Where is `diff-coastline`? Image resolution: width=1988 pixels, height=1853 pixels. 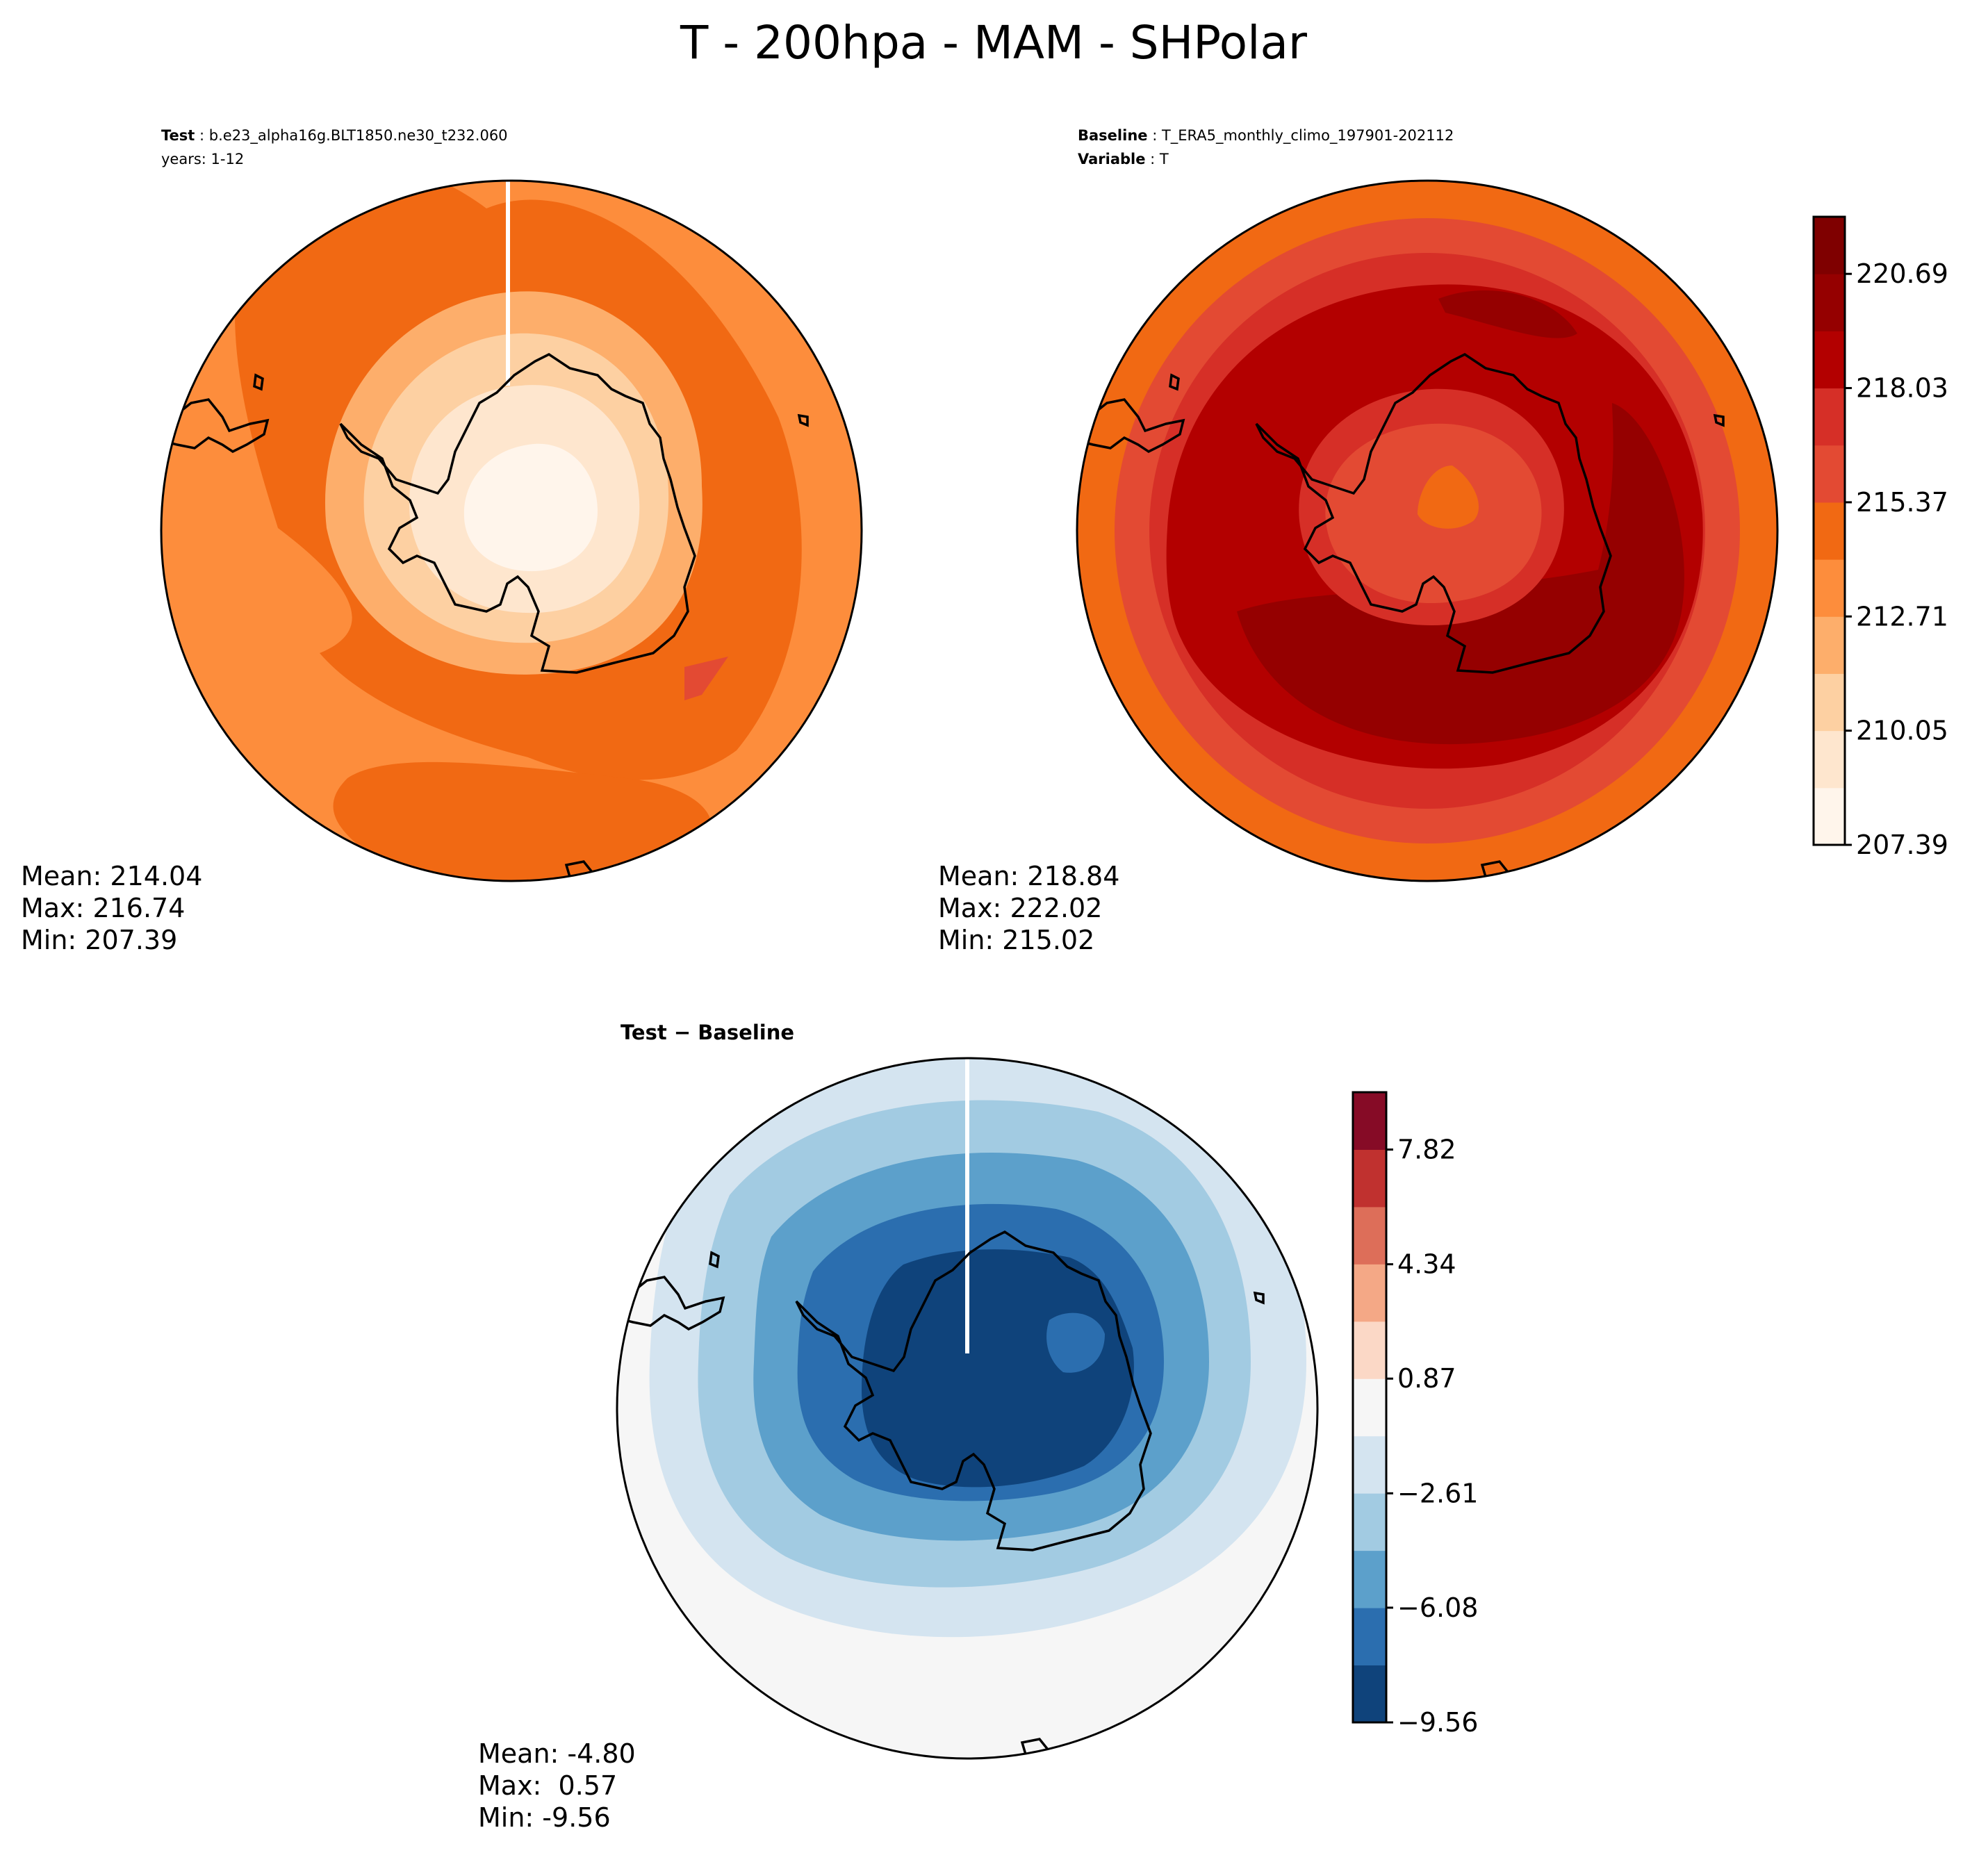 diff-coastline is located at coordinates (973, 1390).